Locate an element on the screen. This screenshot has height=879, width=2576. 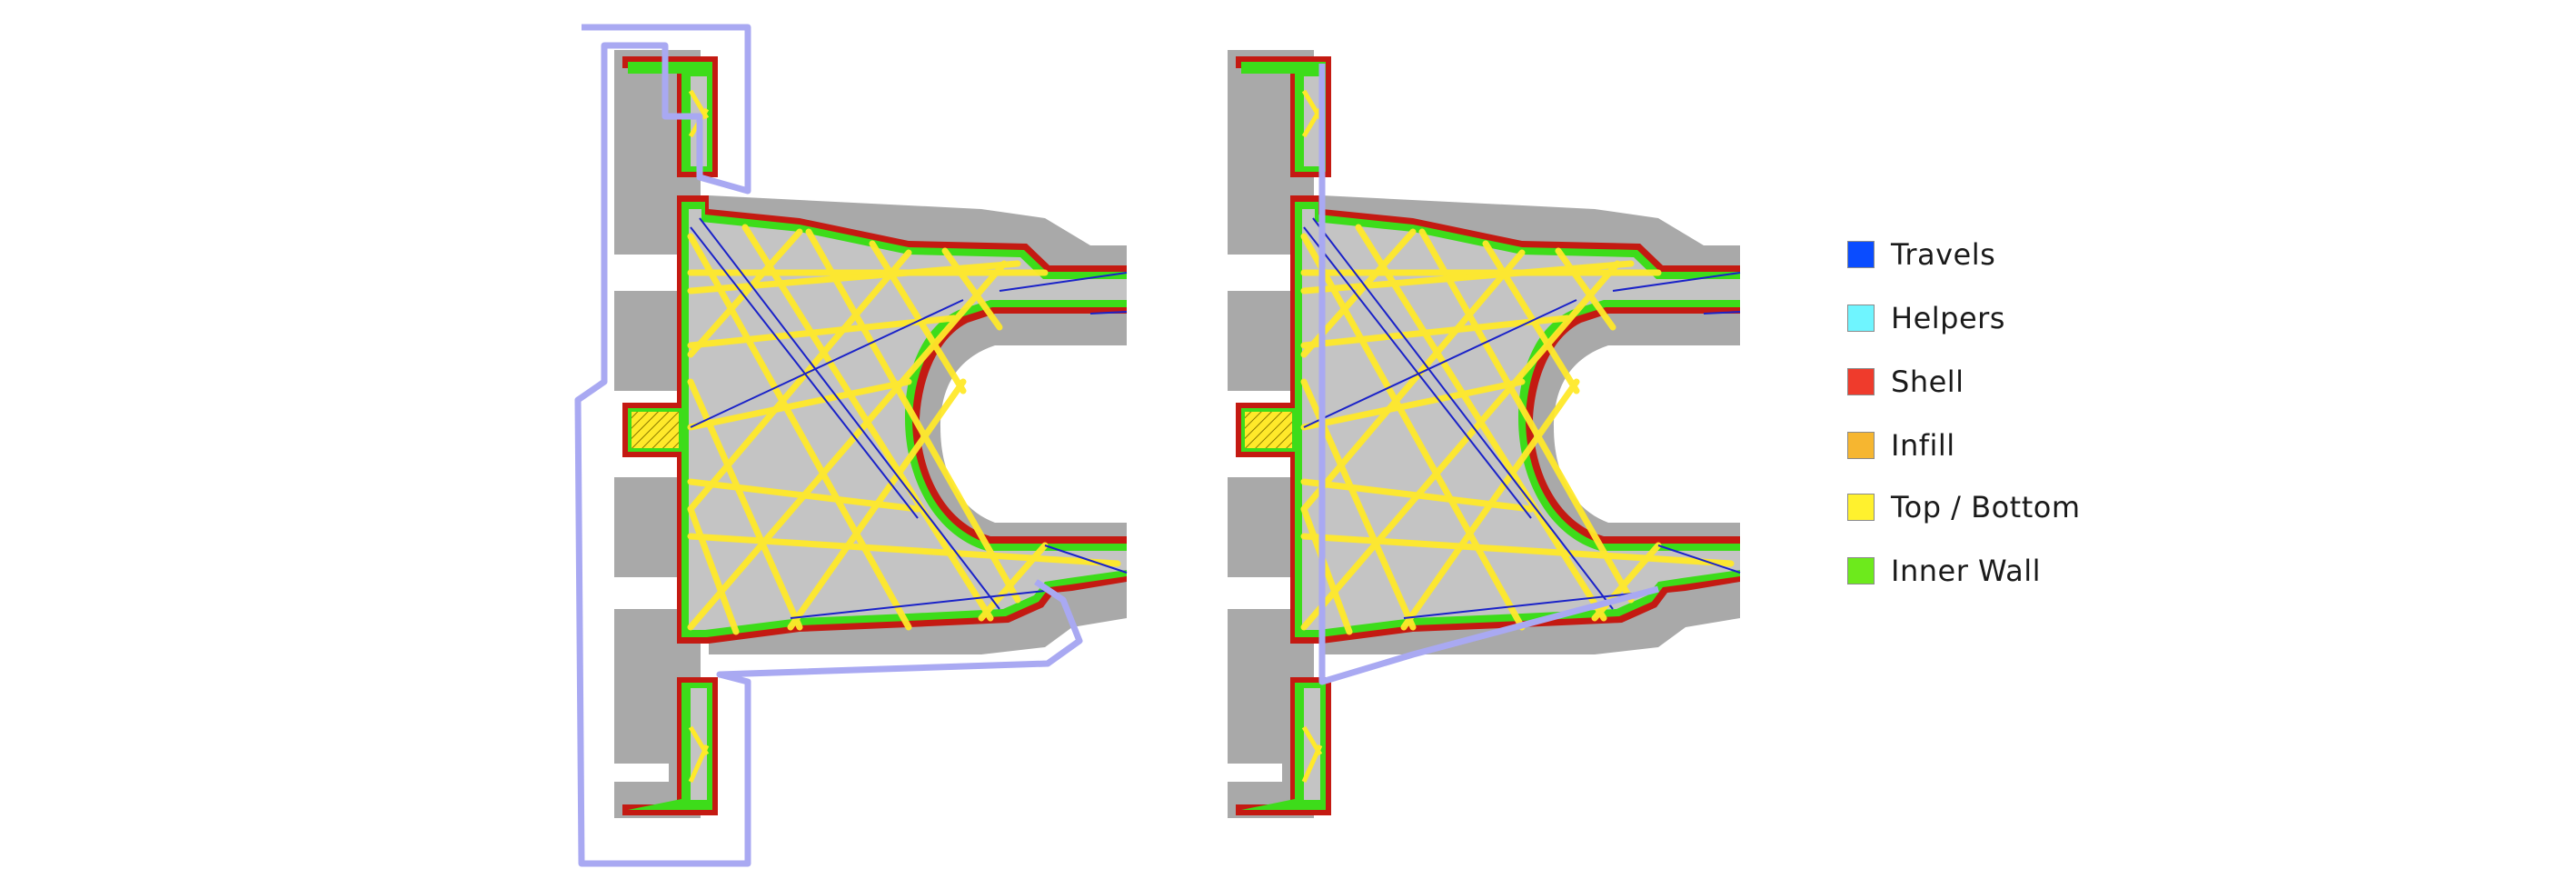
legend-label: Travels is located at coordinates (1943, 255).